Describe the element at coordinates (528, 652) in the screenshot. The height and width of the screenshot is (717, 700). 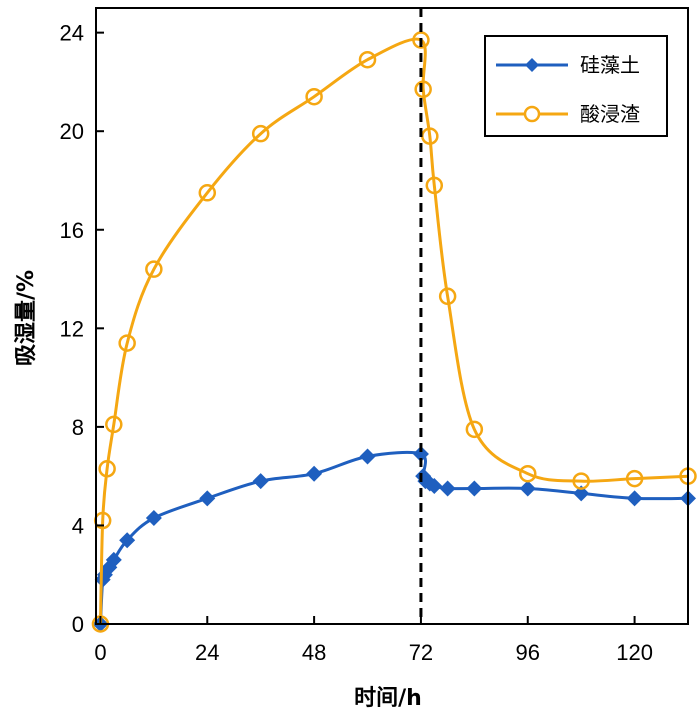
I see `x-tick-label: 96` at that location.